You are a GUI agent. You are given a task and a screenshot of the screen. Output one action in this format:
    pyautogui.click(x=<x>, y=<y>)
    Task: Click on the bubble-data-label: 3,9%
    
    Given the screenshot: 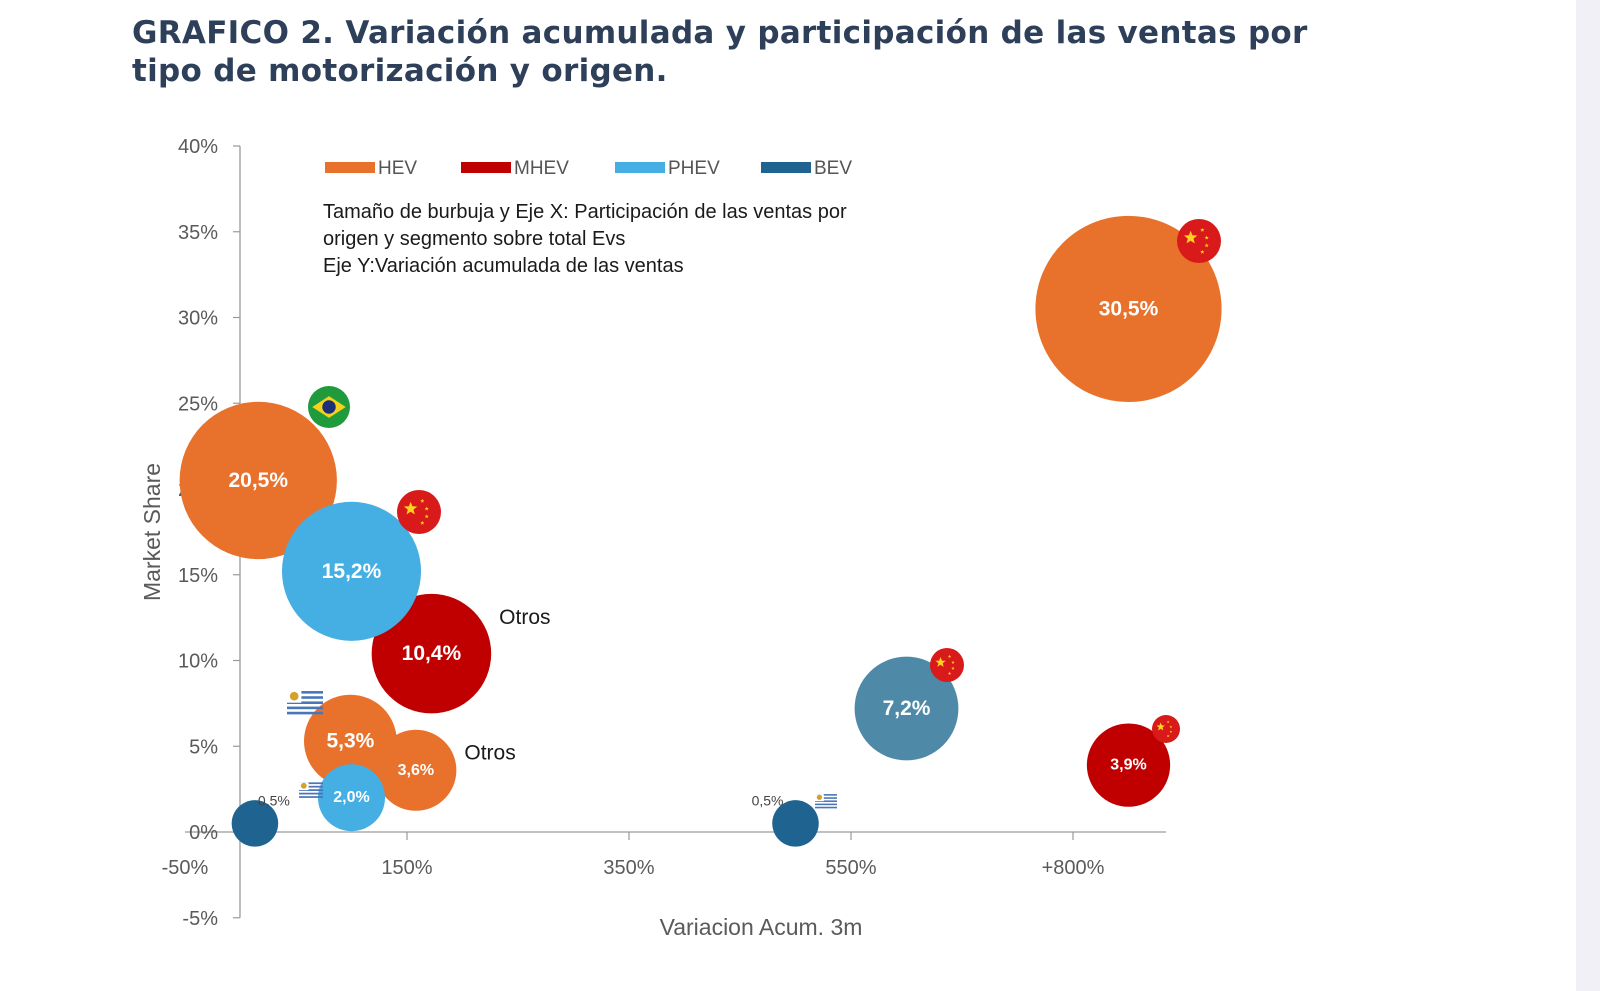 What is the action you would take?
    pyautogui.click(x=1128, y=765)
    